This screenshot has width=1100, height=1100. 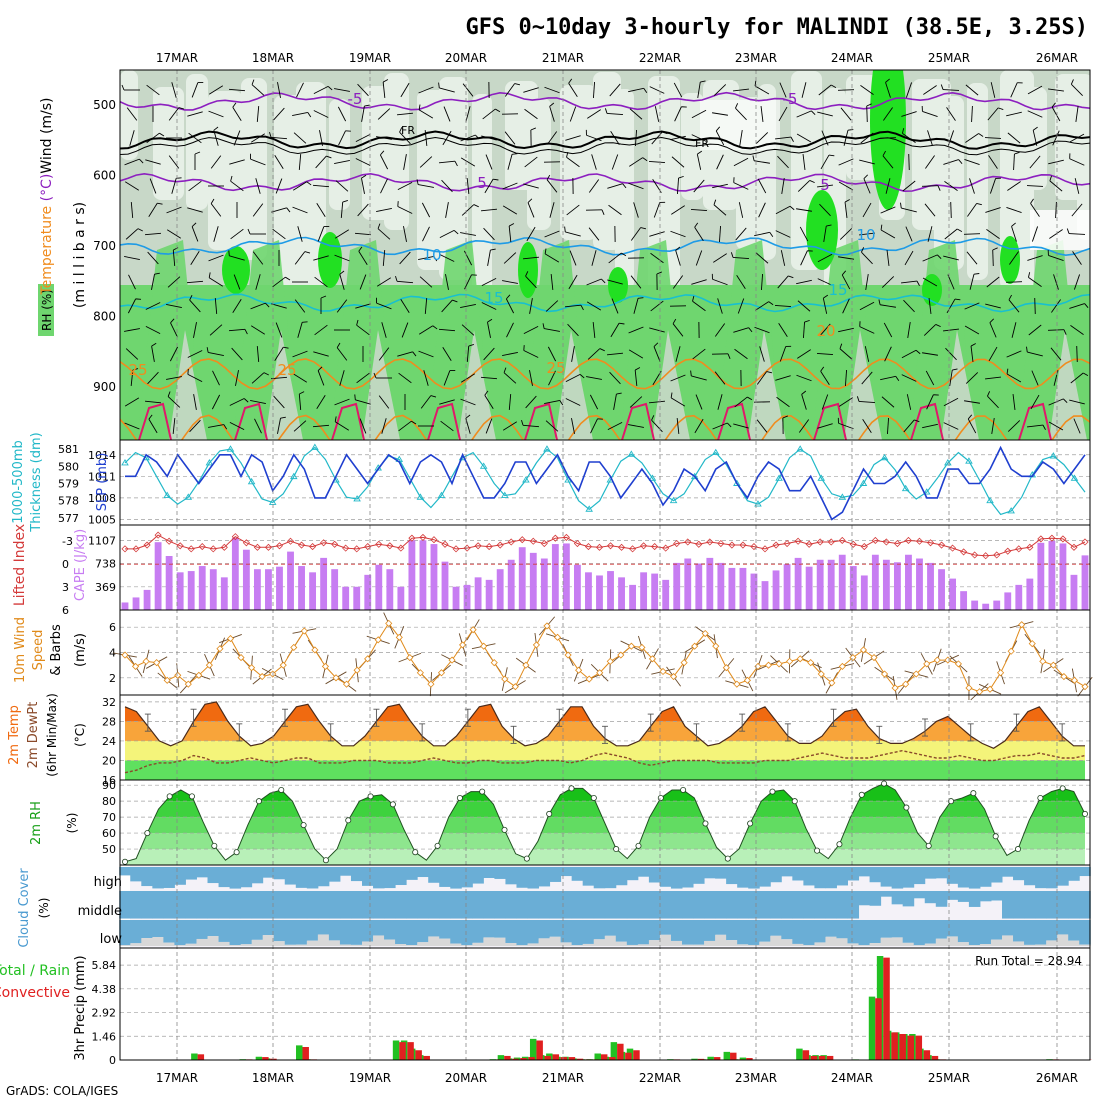 I want to click on thickness-marker, so click(x=547, y=448).